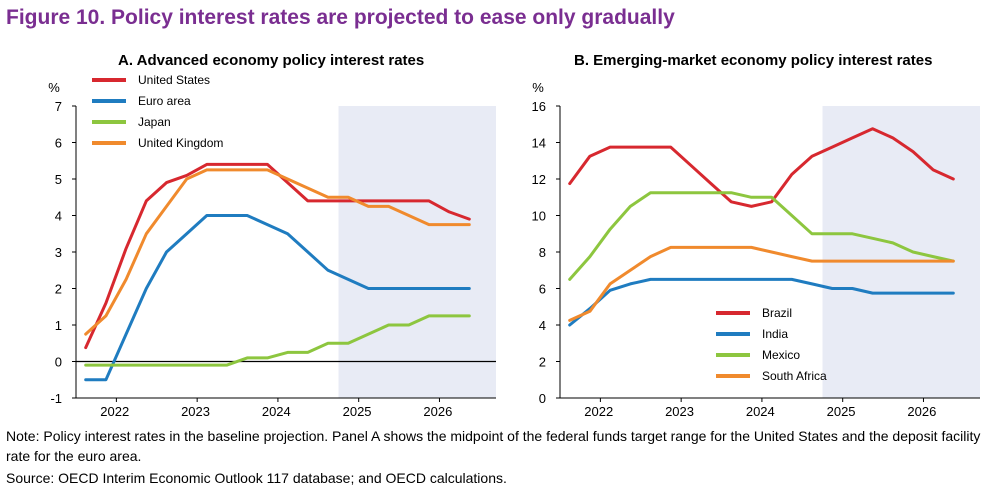 The height and width of the screenshot is (493, 1007). Describe the element at coordinates (357, 411) in the screenshot. I see `panel-a-x-tick-label: 2025` at that location.